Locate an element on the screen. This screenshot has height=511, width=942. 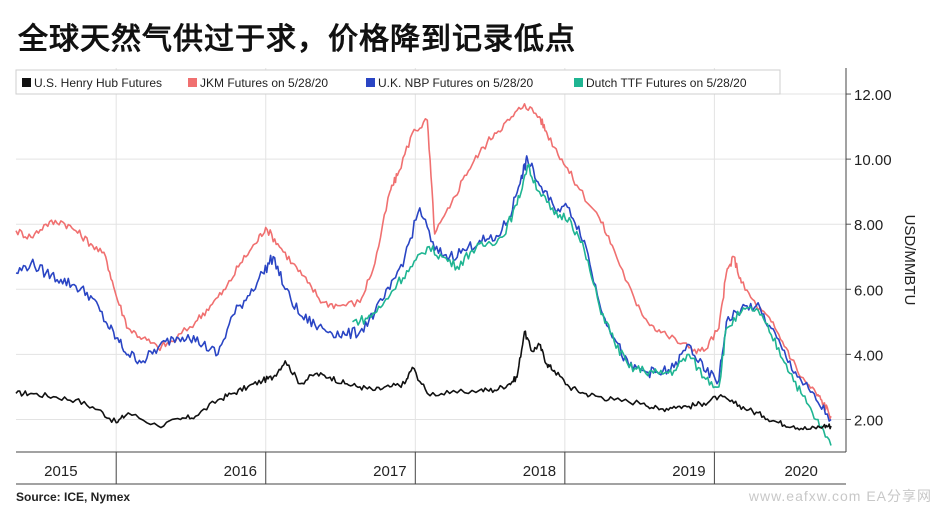
y-tick-label: 2.00 is located at coordinates (868, 420).